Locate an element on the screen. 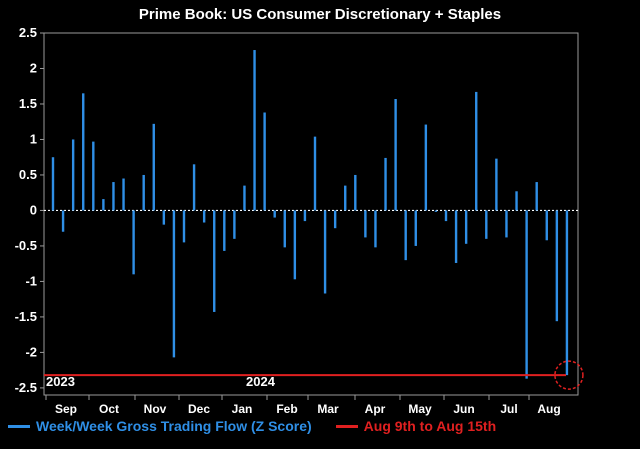  x-tick-label: Aug is located at coordinates (548, 409).